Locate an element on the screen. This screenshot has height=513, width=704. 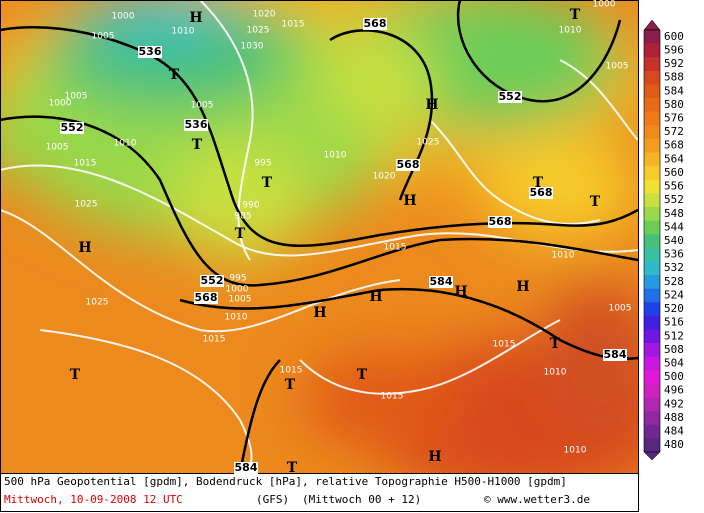
colorbar-label: 496 is located at coordinates (674, 390).